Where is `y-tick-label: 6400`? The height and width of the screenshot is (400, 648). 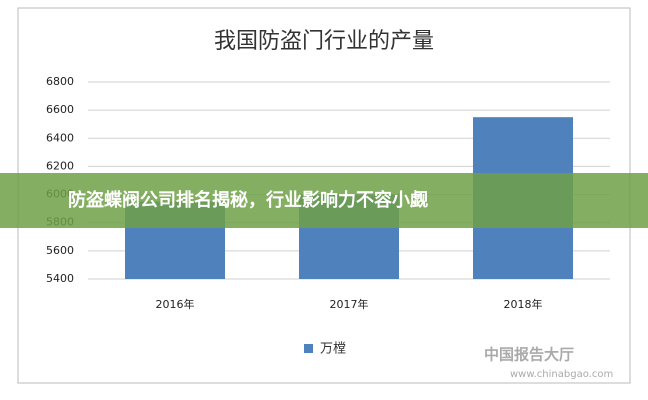
y-tick-label: 6400 is located at coordinates (60, 137).